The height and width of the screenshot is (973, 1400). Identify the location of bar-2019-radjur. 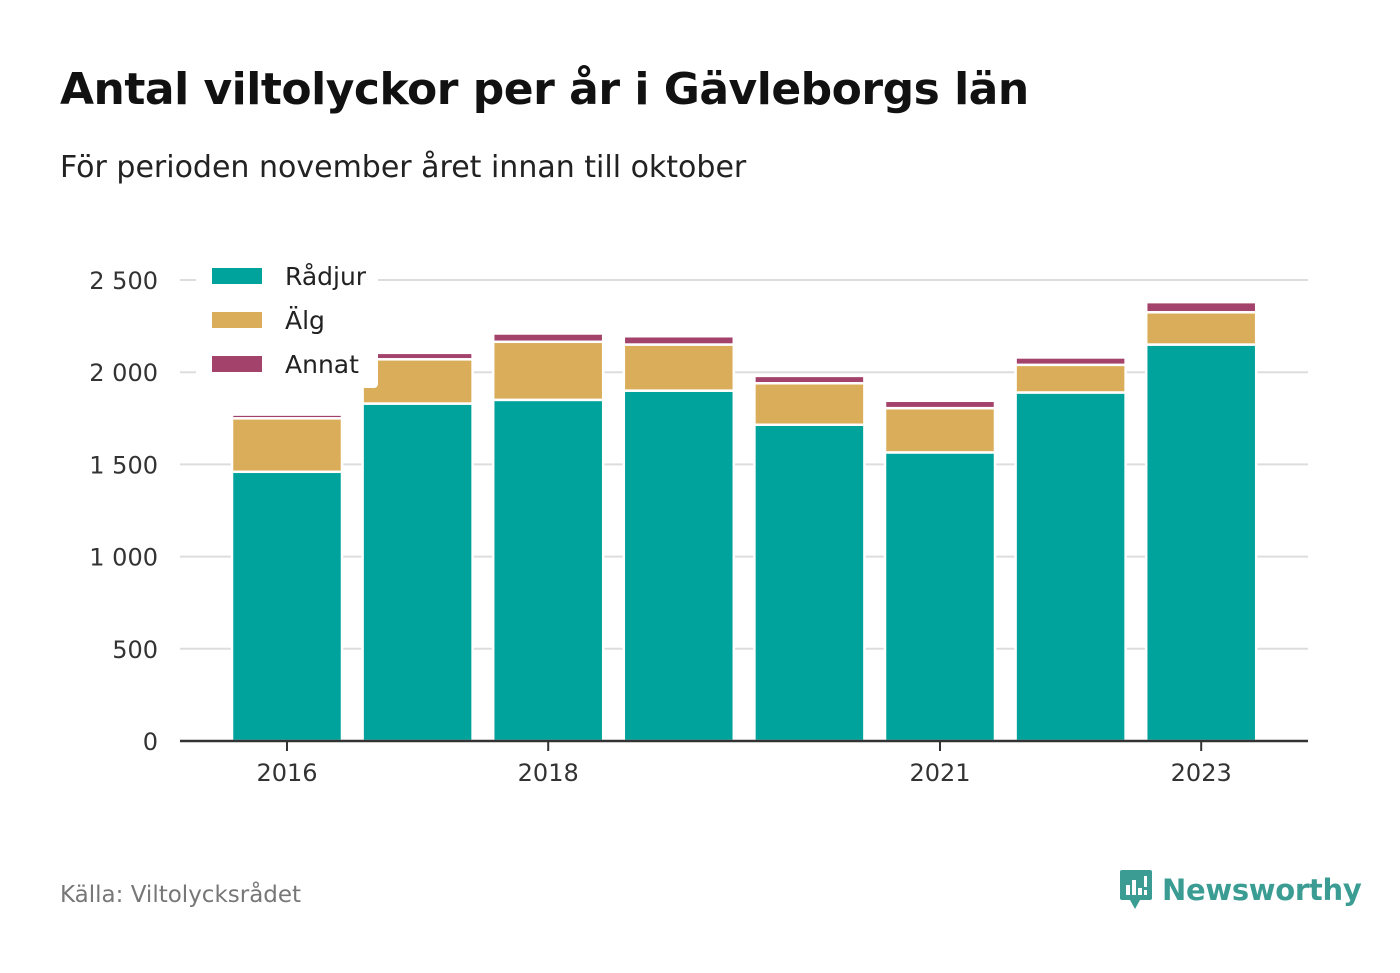
(679, 566).